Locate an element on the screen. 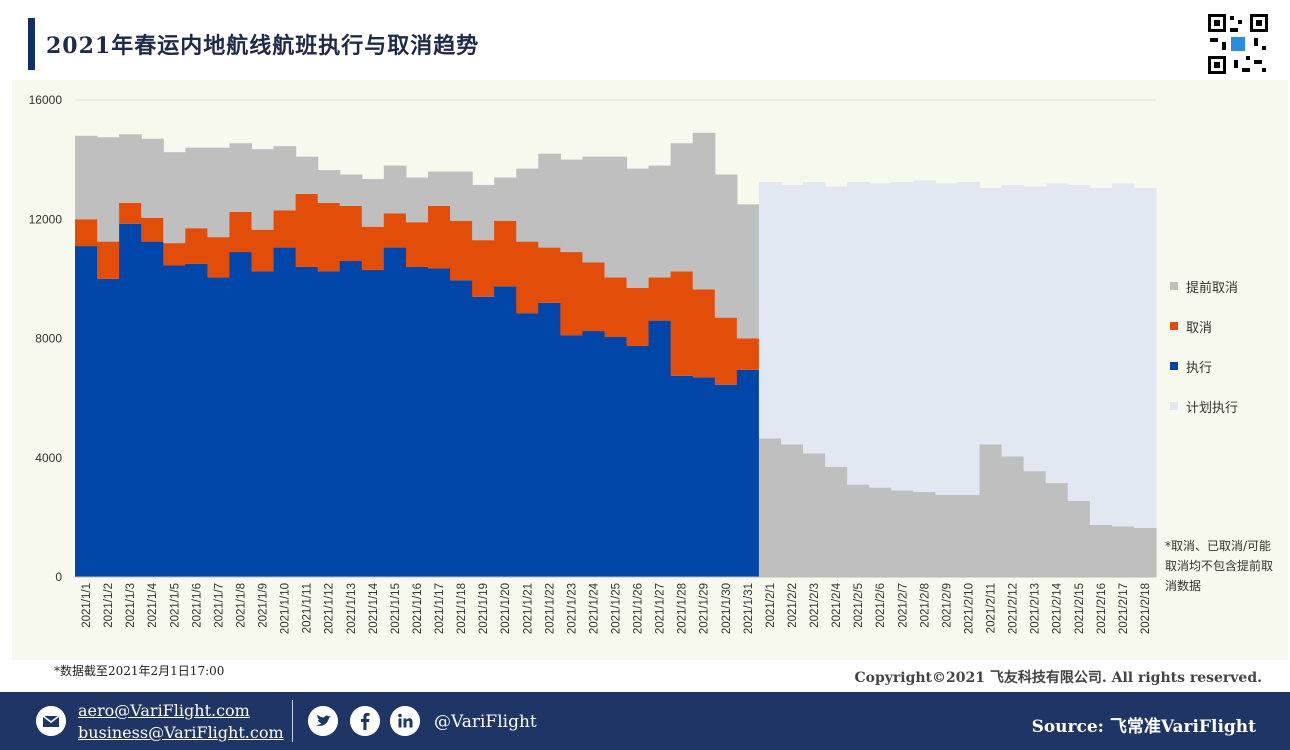 This screenshot has width=1290, height=750. x-tick-label: 2021/2/15 is located at coordinates (1080, 608).